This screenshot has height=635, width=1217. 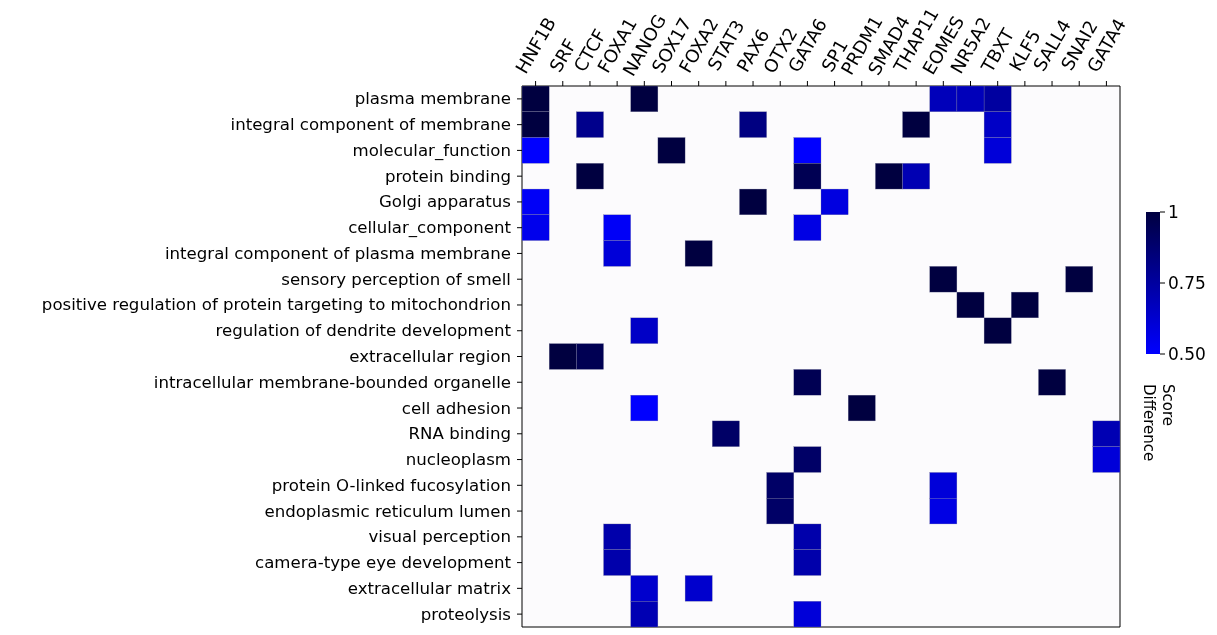 What do you see at coordinates (430, 356) in the screenshot?
I see `y-tick-label: extracellular region` at bounding box center [430, 356].